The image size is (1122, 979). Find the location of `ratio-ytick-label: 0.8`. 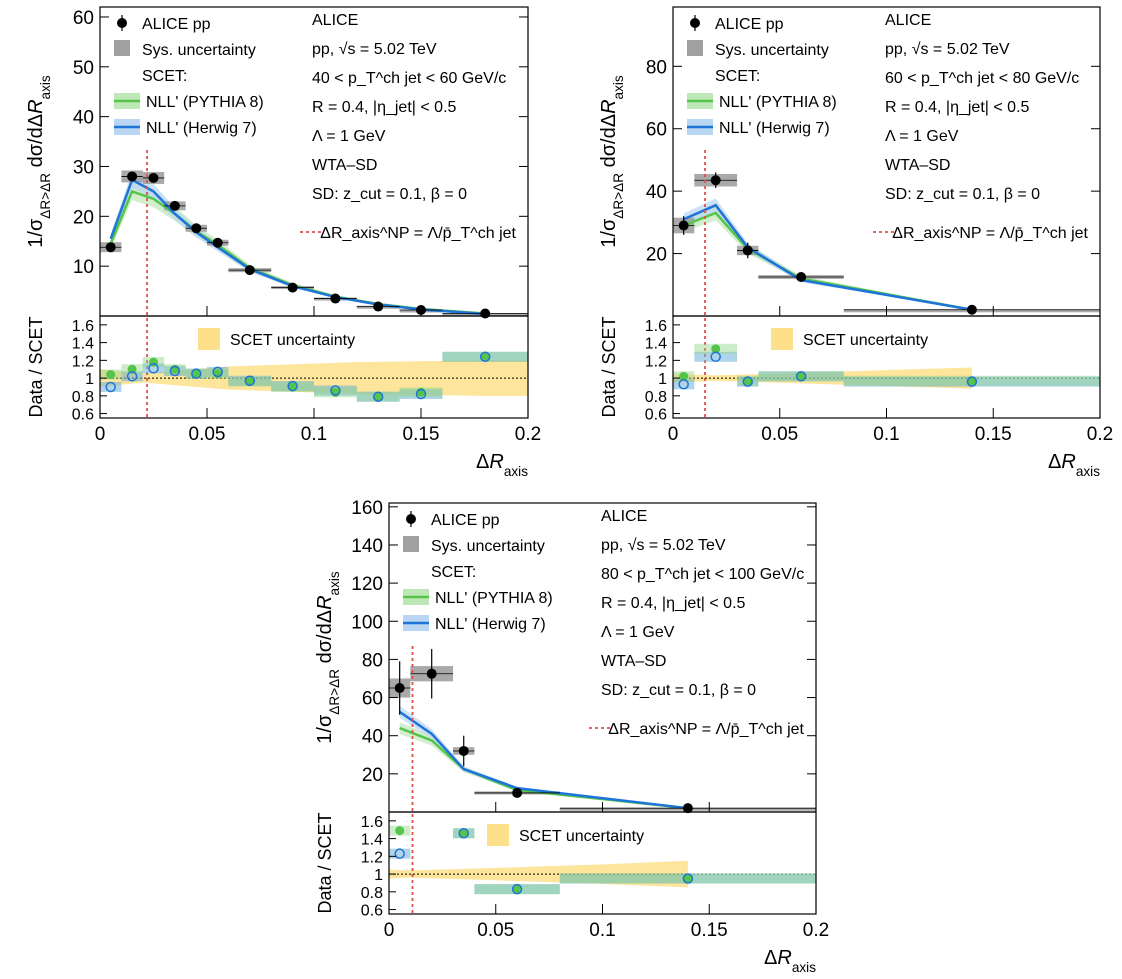

ratio-ytick-label: 0.8 is located at coordinates (656, 397).